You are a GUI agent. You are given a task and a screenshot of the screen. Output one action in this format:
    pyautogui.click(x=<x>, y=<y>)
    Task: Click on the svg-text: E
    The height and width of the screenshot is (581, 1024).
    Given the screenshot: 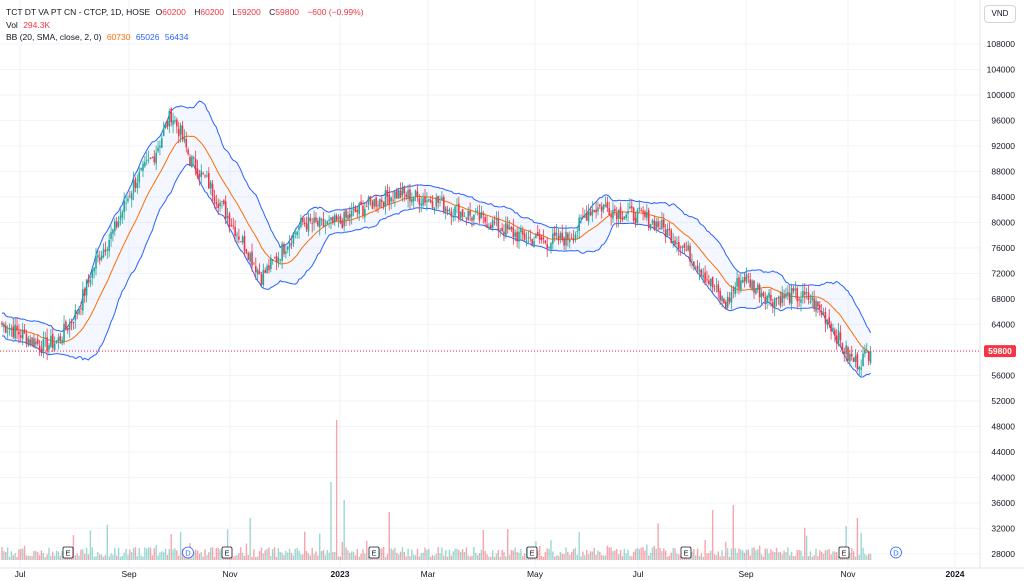 What is the action you would take?
    pyautogui.click(x=67, y=553)
    